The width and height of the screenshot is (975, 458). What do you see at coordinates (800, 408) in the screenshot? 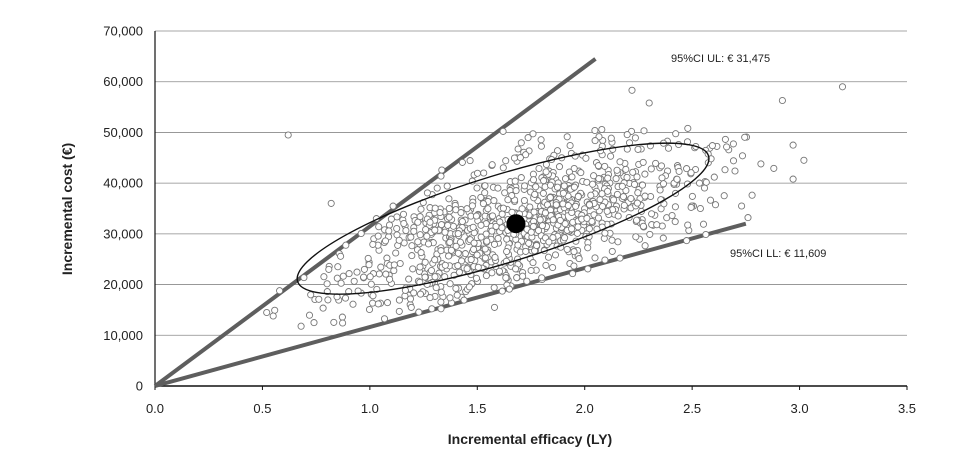
I see `x-tick-label: 3.0` at bounding box center [800, 408].